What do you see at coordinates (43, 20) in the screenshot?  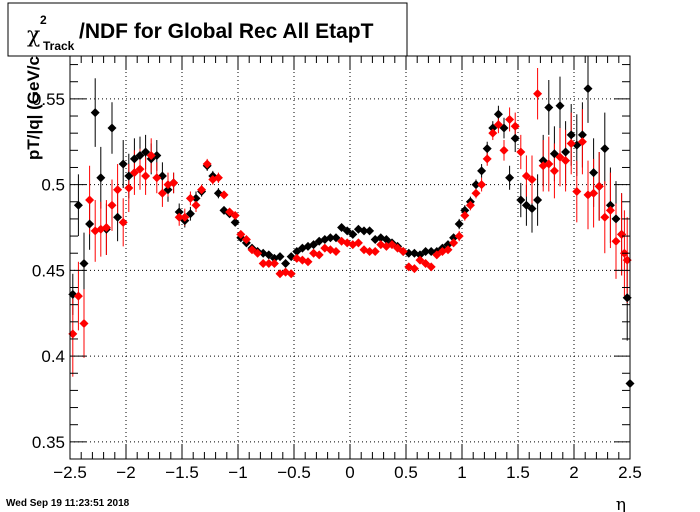 I see `title-superscript: 2` at bounding box center [43, 20].